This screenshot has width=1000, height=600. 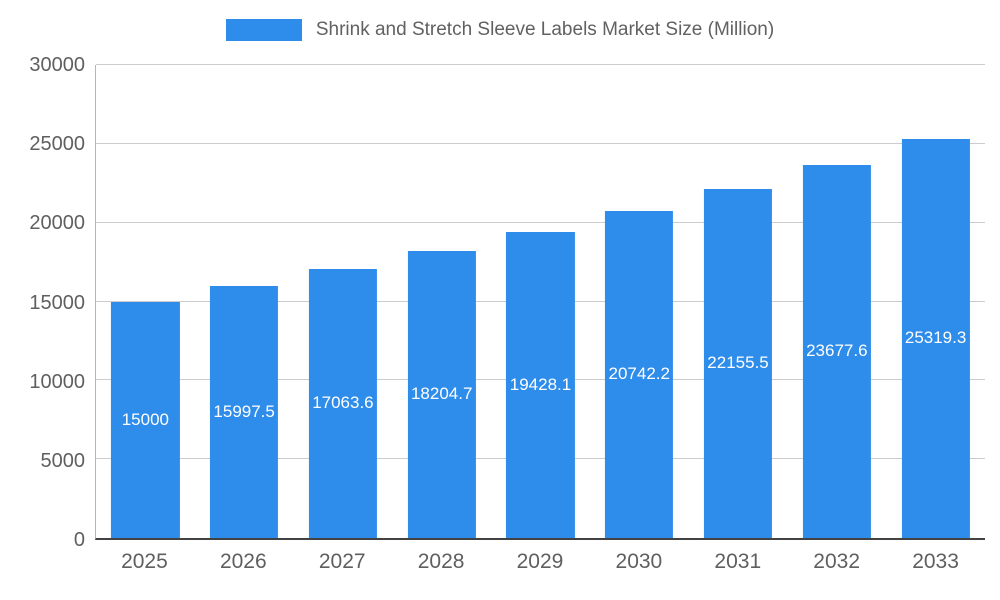 What do you see at coordinates (837, 561) in the screenshot?
I see `x-tick-label: 2032` at bounding box center [837, 561].